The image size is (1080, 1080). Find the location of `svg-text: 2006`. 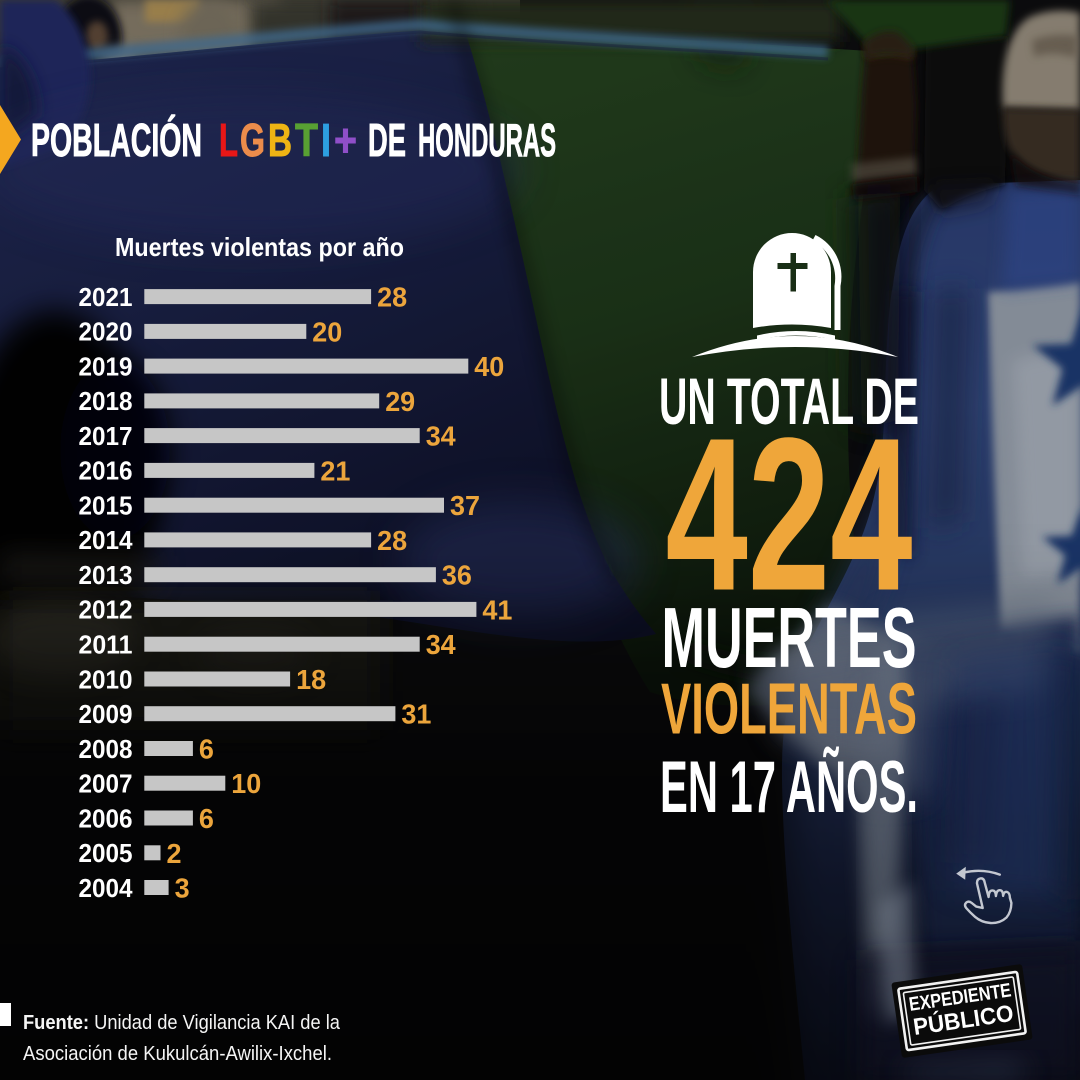

svg-text: 2006 is located at coordinates (106, 818).